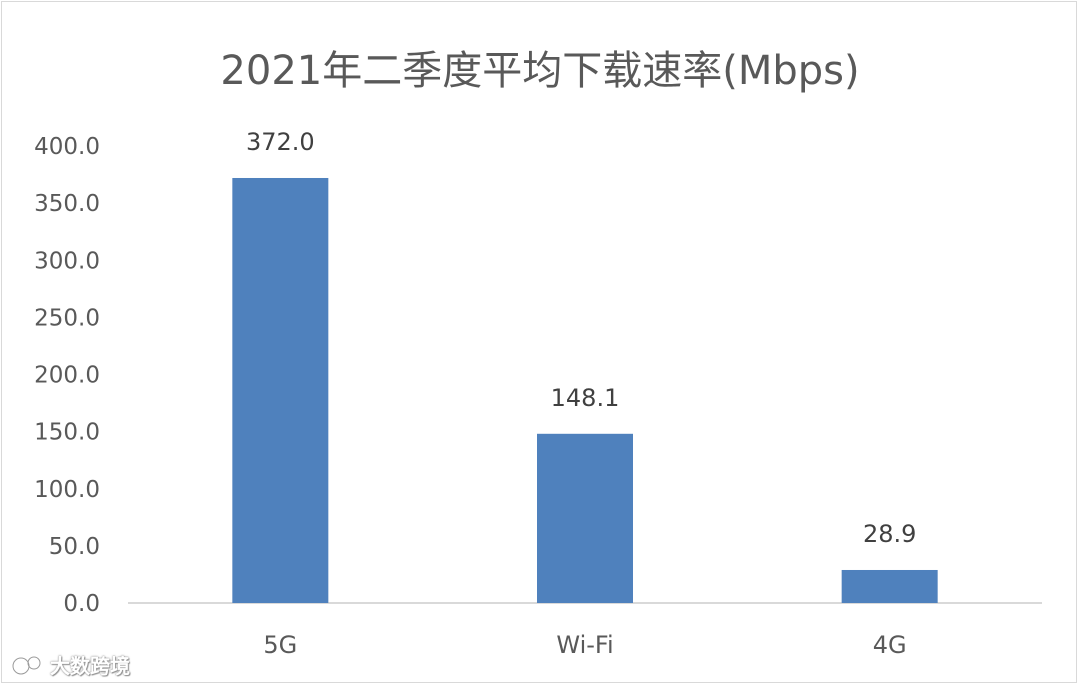  What do you see at coordinates (26, 665) in the screenshot?
I see `brand-logo-icon` at bounding box center [26, 665].